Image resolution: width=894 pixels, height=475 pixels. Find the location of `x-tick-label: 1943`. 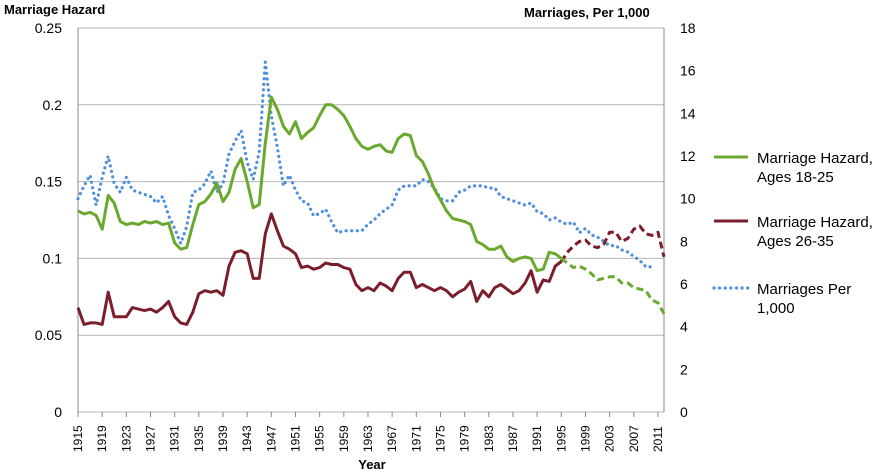

x-tick-label: 1943 is located at coordinates (247, 438).